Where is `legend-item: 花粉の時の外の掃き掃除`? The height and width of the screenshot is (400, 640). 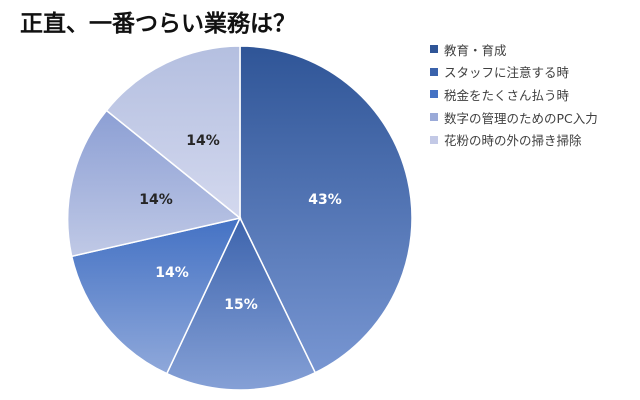 legend-item: 花粉の時の外の掃き掃除 is located at coordinates (514, 139).